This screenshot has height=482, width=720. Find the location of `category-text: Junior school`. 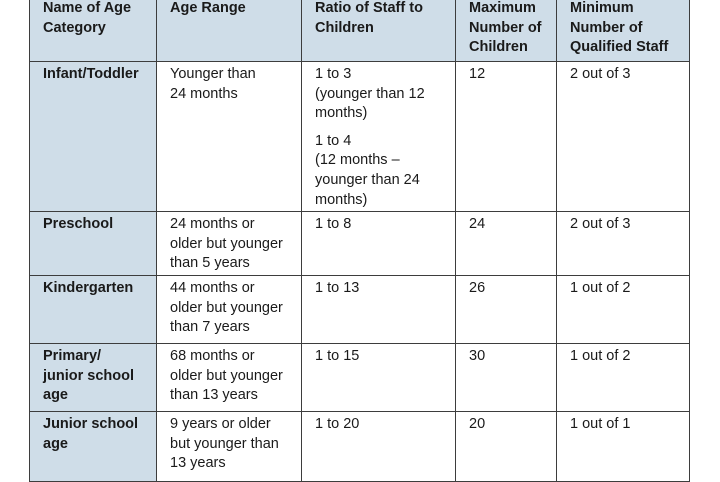

category-text: Junior school is located at coordinates (91, 423).